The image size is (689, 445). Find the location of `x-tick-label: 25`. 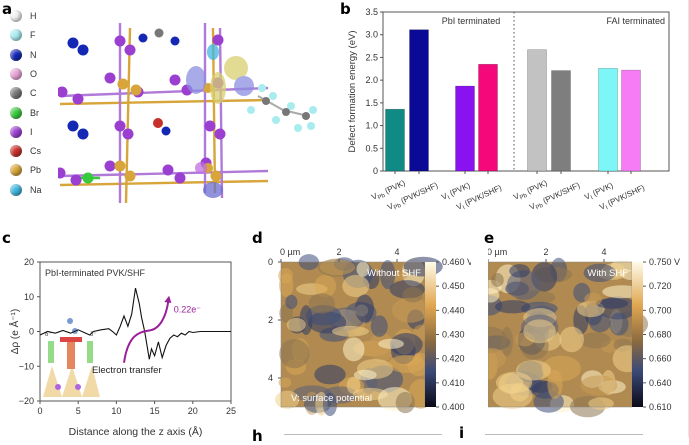

x-tick-label: 25 is located at coordinates (231, 411).